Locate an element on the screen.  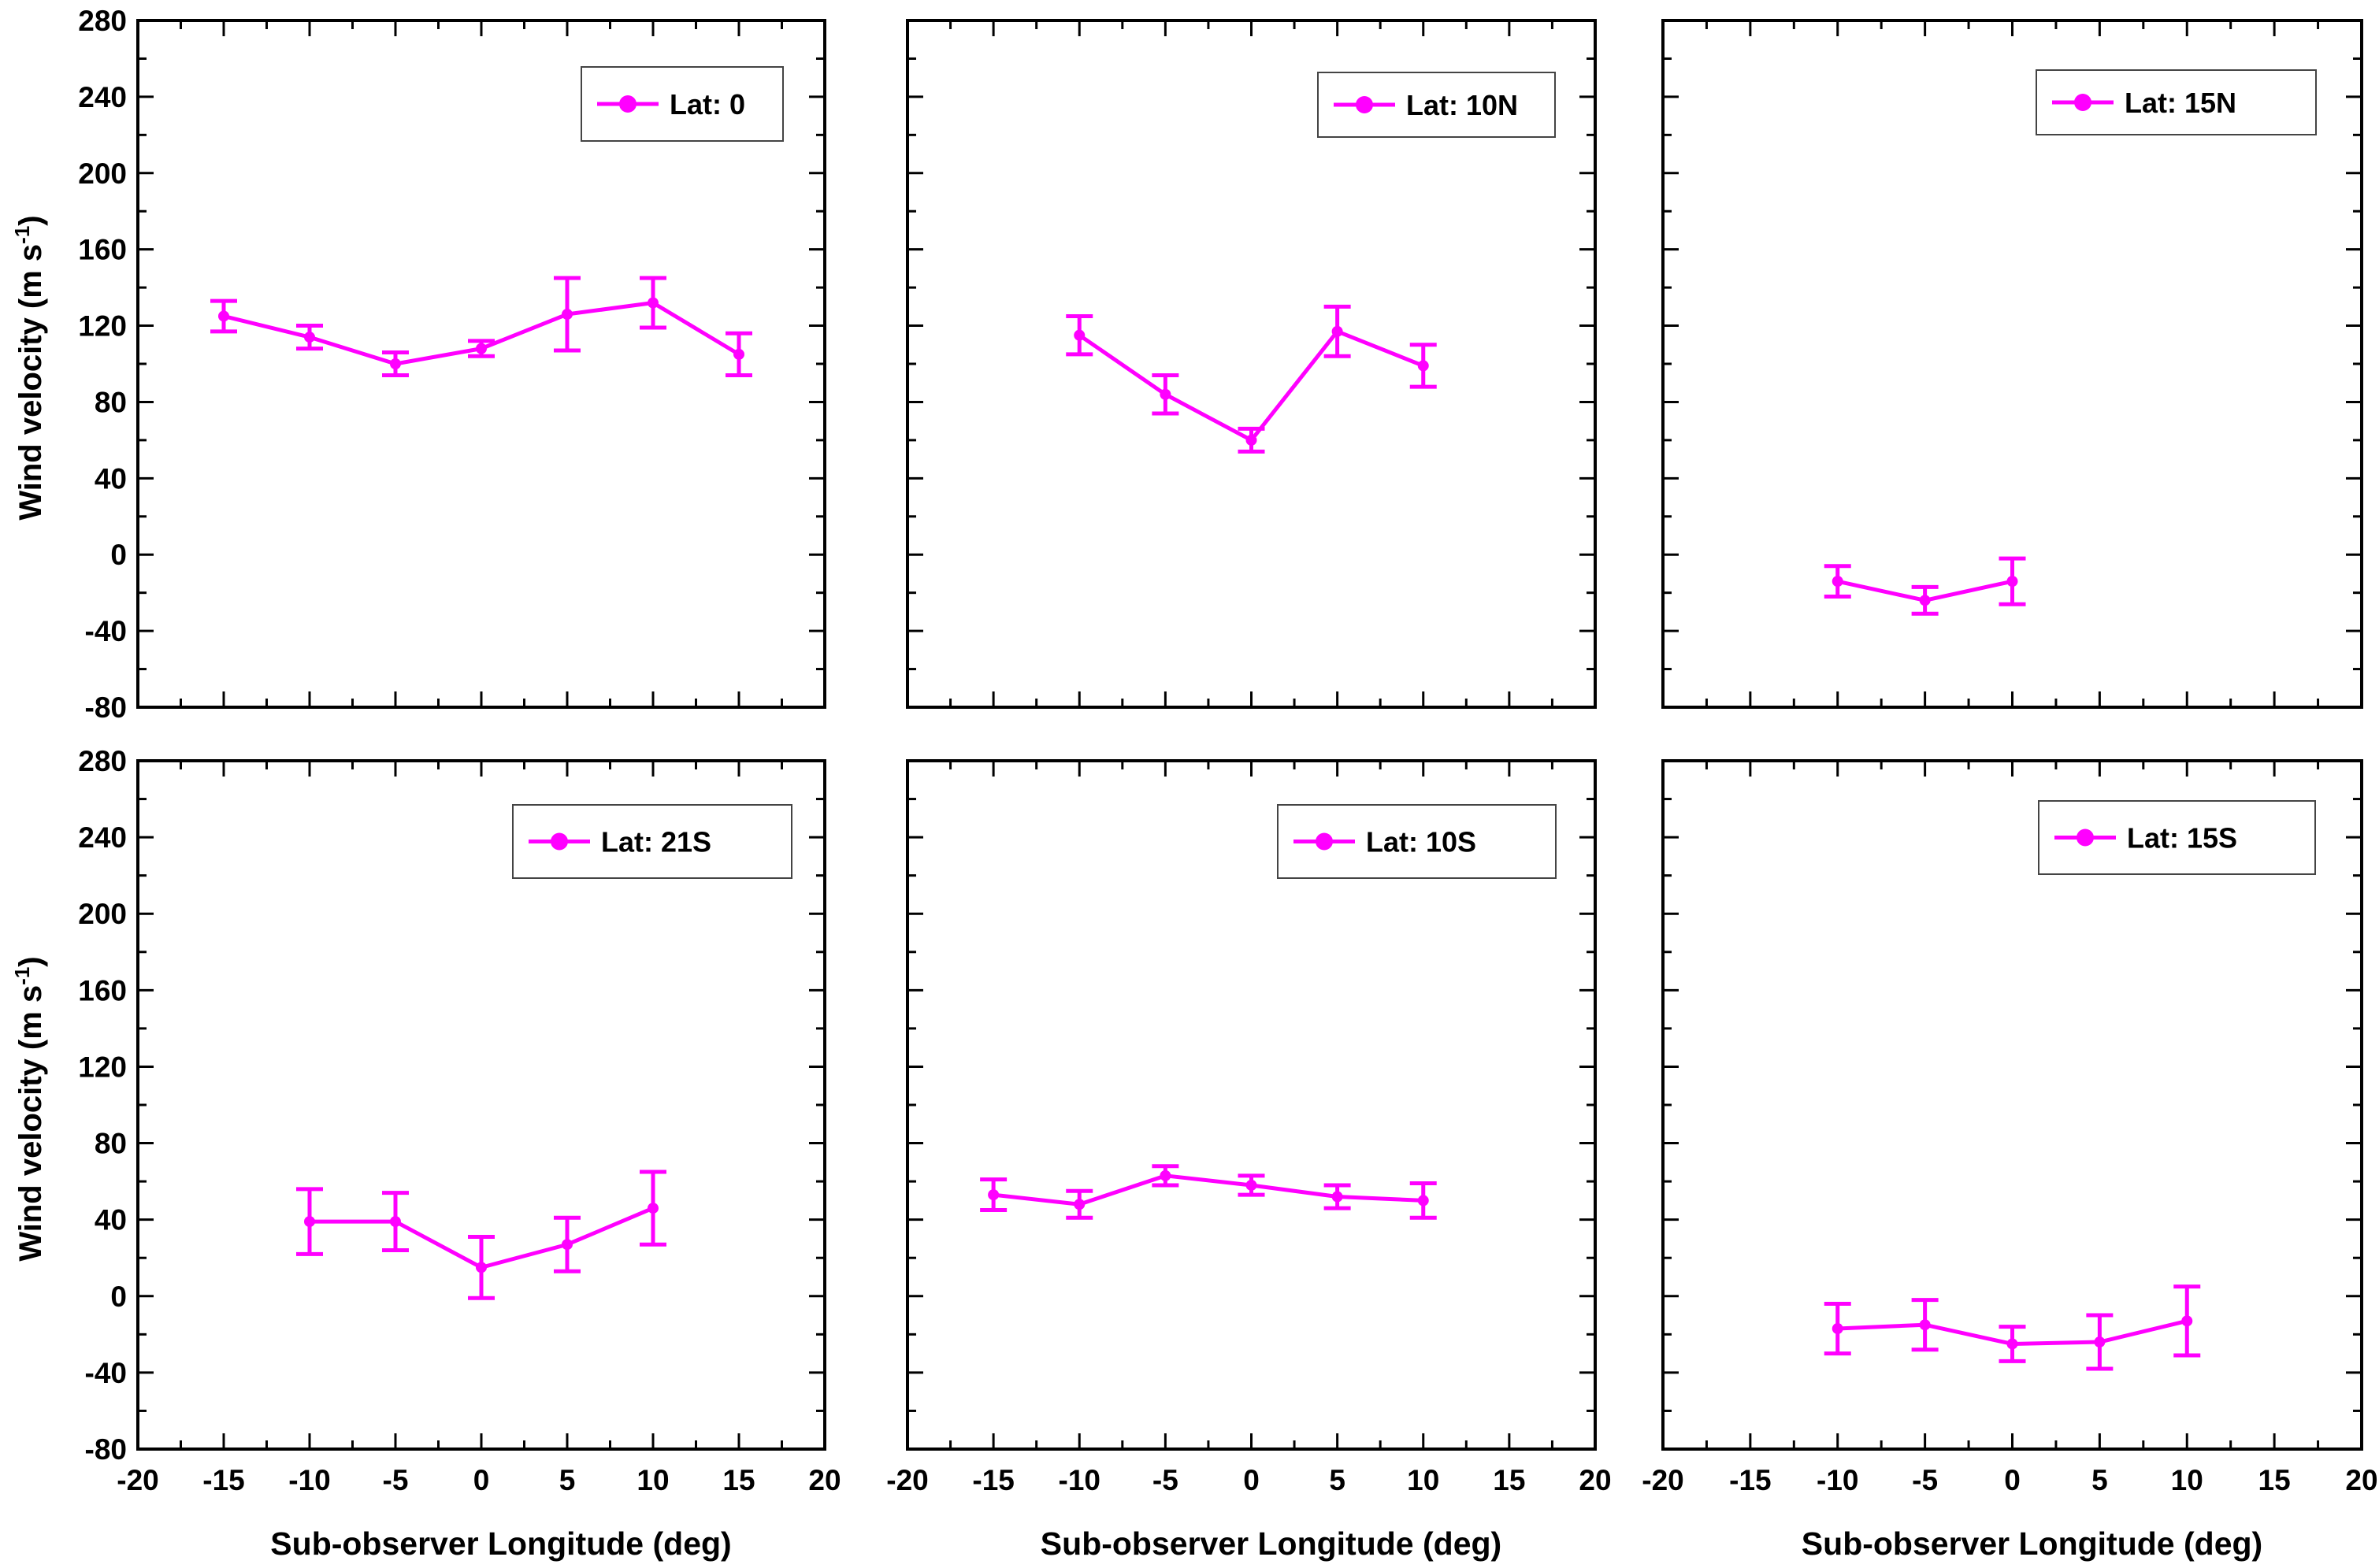
legend-label: Lat: 15N is located at coordinates (2180, 103).